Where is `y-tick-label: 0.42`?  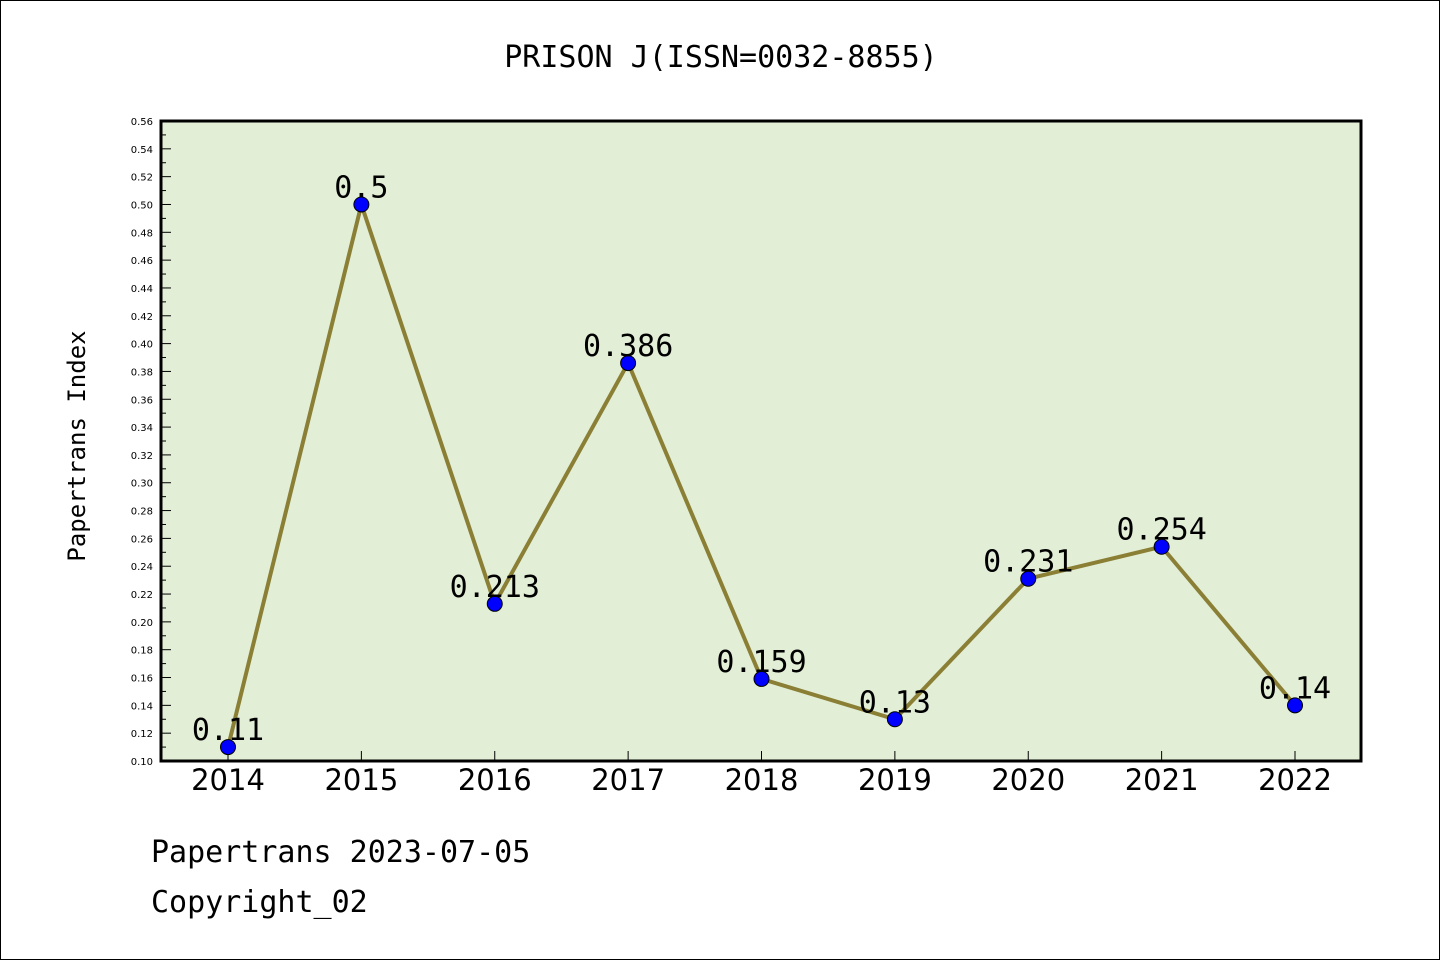
y-tick-label: 0.42 is located at coordinates (142, 317).